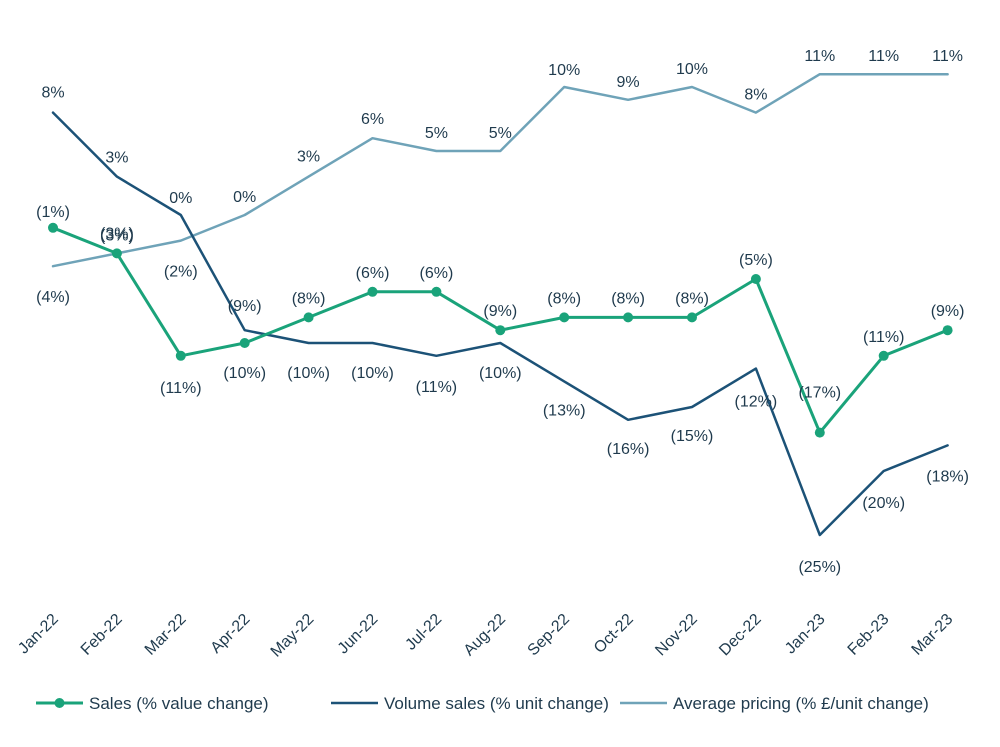  What do you see at coordinates (59, 703) in the screenshot?
I see `legend-marker-sales` at bounding box center [59, 703].